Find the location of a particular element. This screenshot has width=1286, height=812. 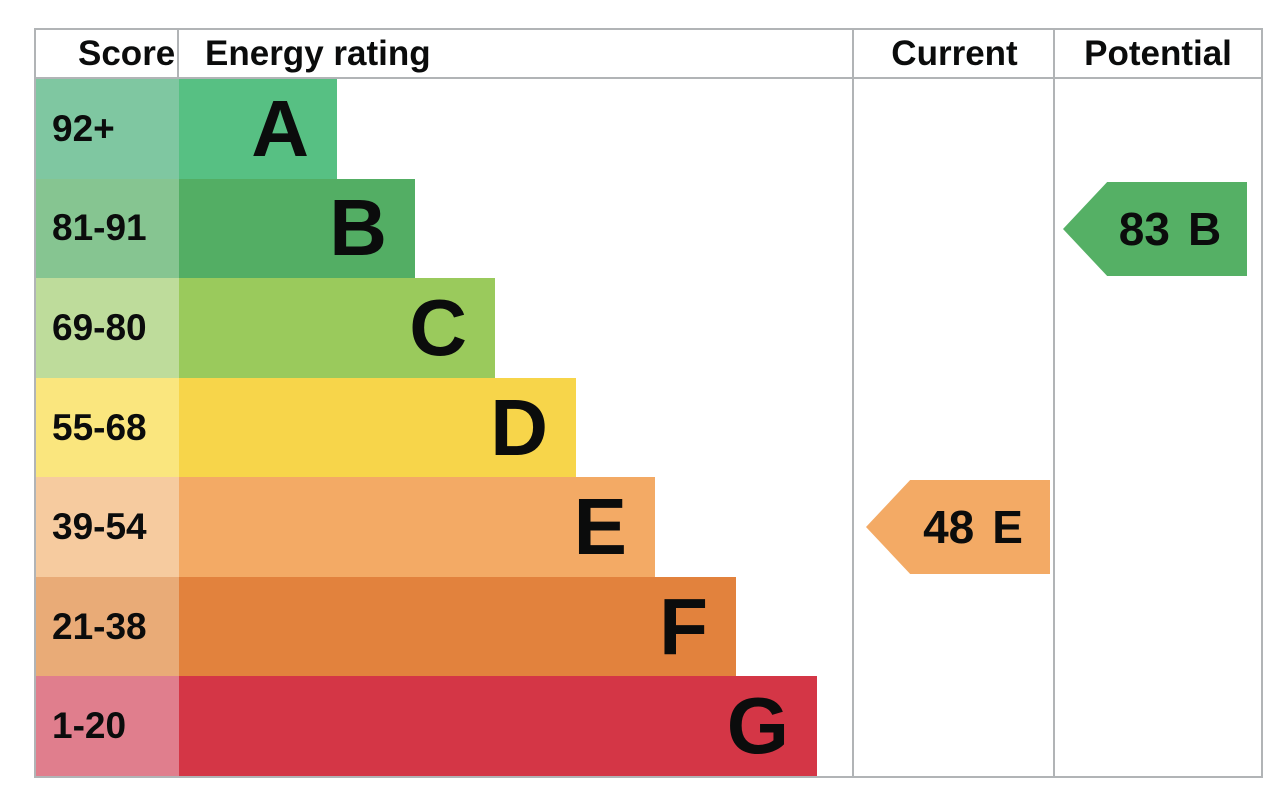

band-bar: C is located at coordinates (337, 328).